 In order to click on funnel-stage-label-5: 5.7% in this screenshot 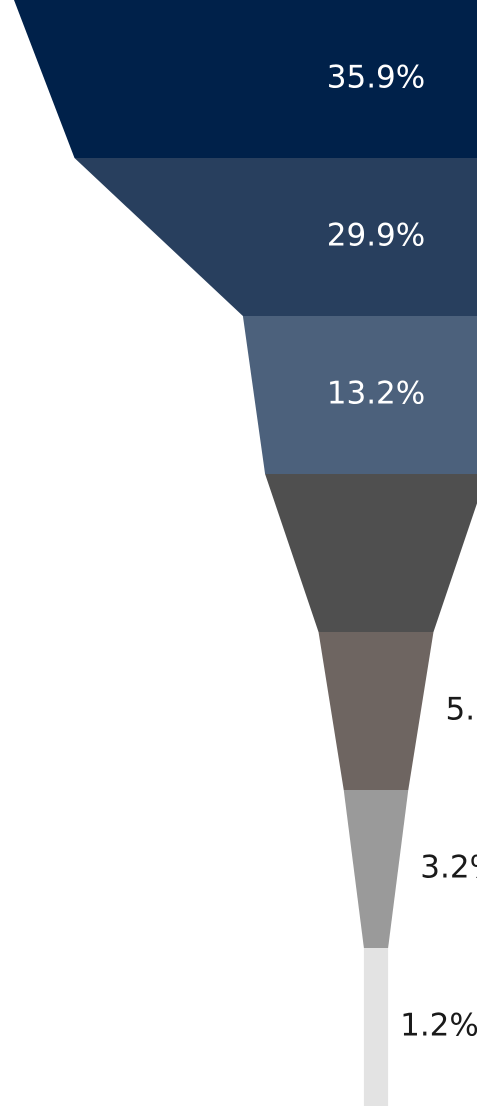, I will do `click(461, 710)`.